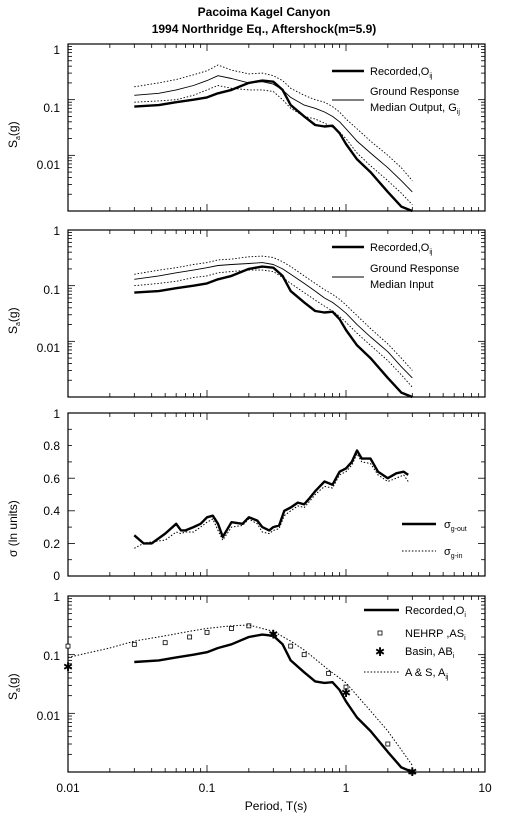  I want to click on panel-1-series-4-line, so click(273, 145).